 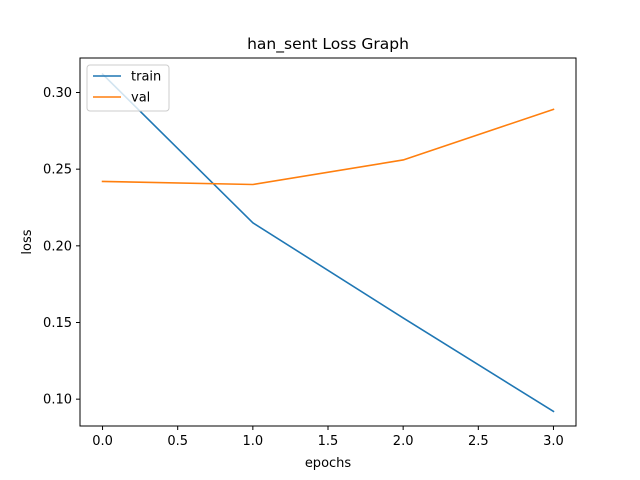 What do you see at coordinates (57, 93) in the screenshot?
I see `y-tick-label: 0.30` at bounding box center [57, 93].